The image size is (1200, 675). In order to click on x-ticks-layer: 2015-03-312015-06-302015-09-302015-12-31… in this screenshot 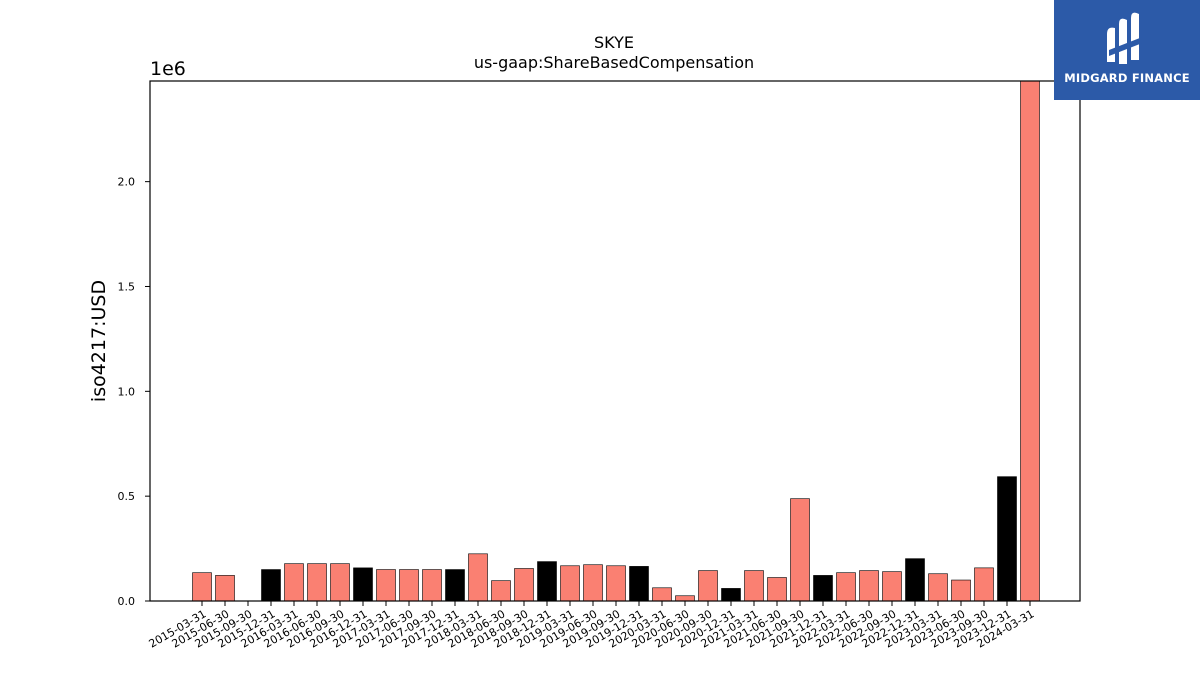, I will do `click(592, 626)`.